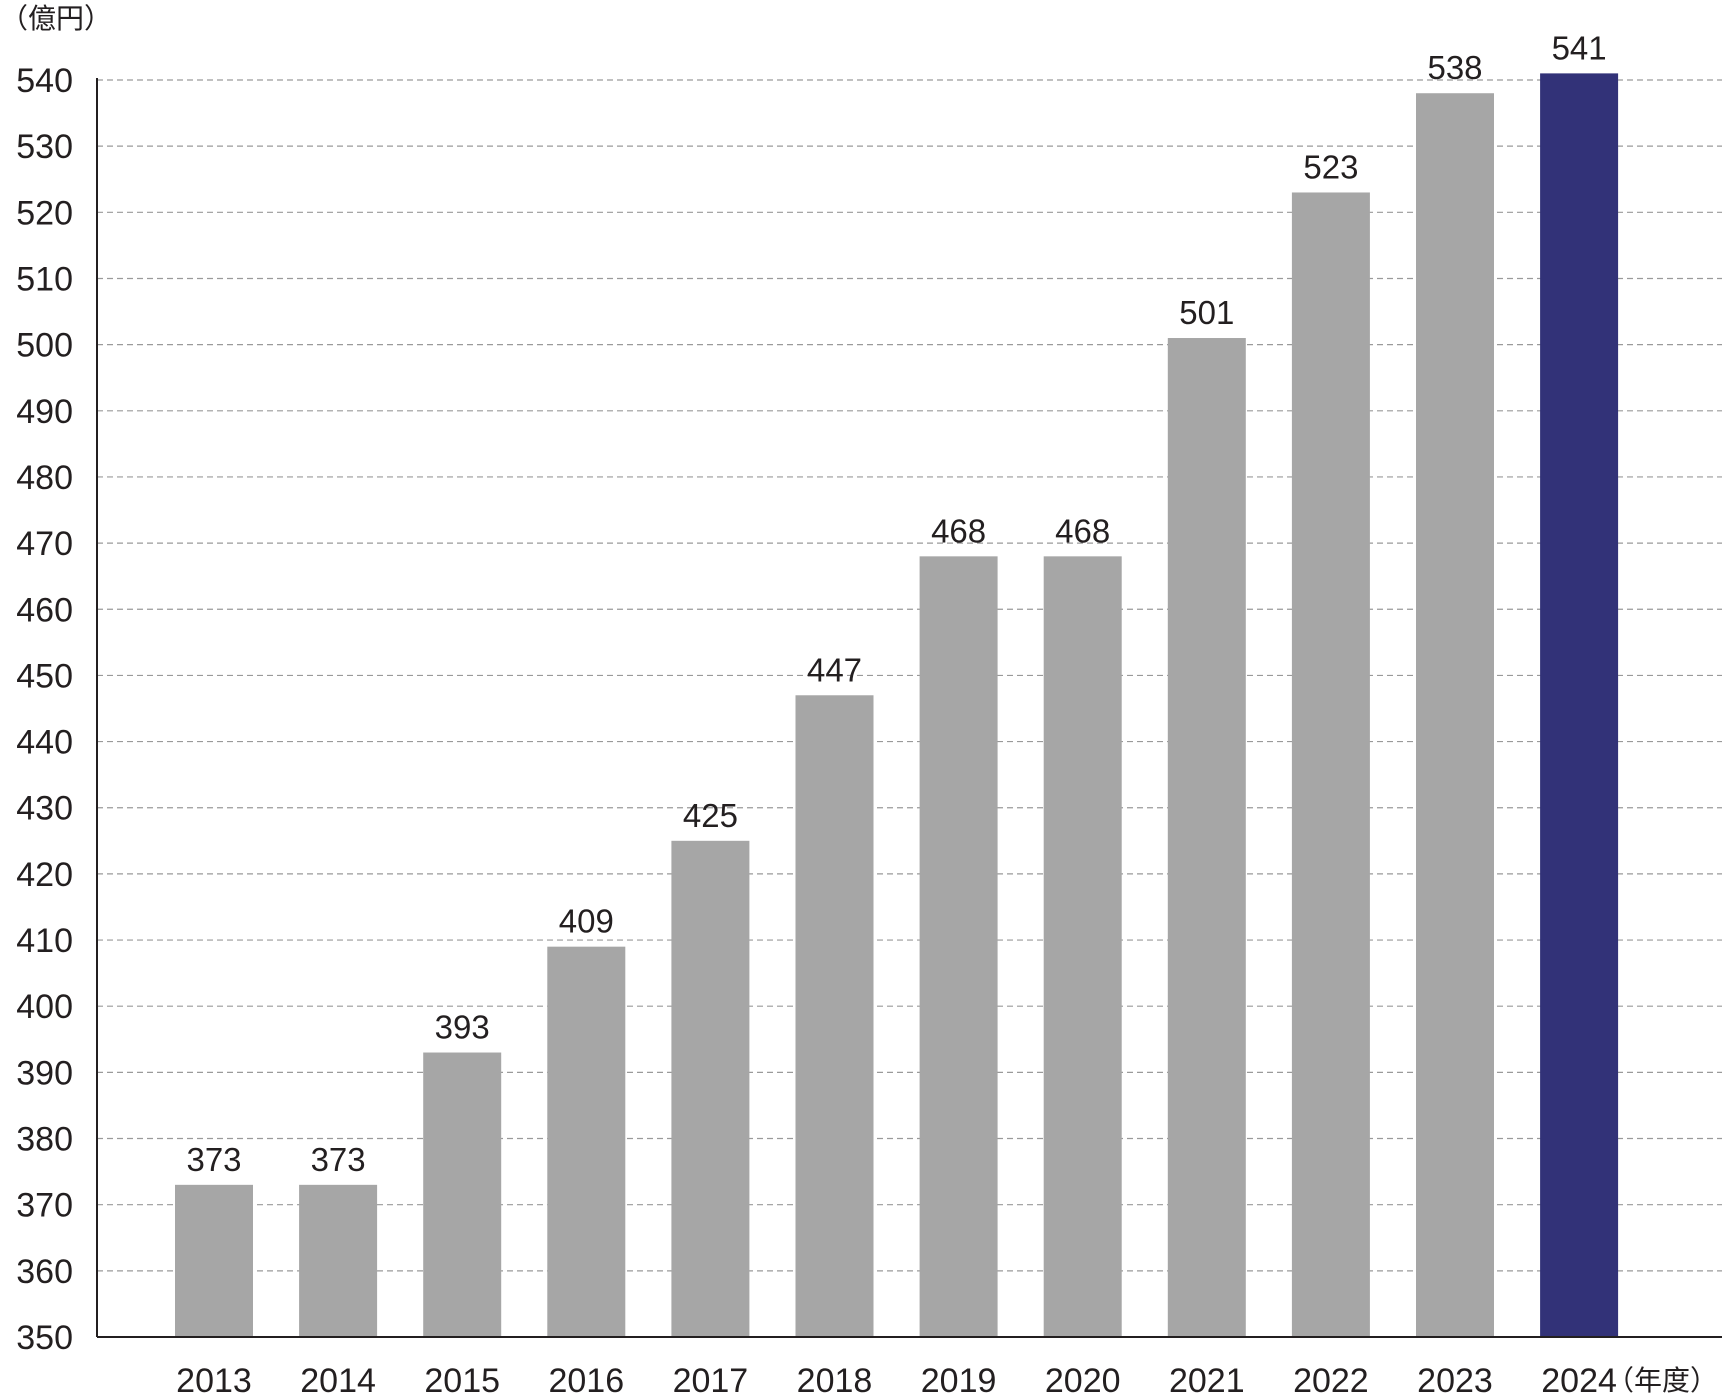 The image size is (1722, 1397). What do you see at coordinates (56, 18) in the screenshot?
I see `y-axis-unit-label: （億円）` at bounding box center [56, 18].